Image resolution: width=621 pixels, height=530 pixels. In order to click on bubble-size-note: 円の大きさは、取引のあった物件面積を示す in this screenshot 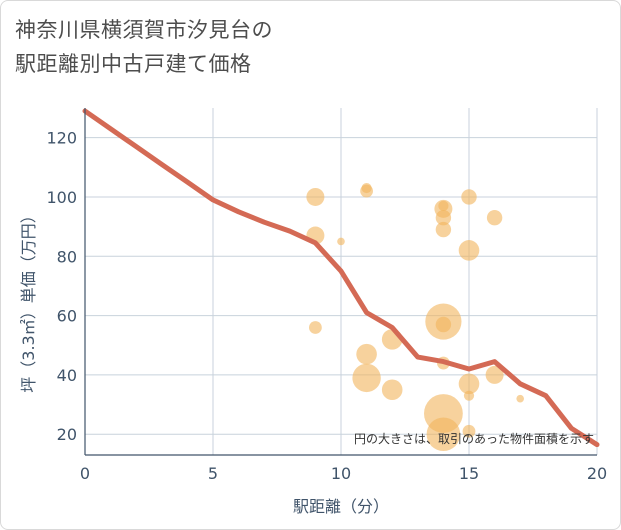, I will do `click(474, 438)`.